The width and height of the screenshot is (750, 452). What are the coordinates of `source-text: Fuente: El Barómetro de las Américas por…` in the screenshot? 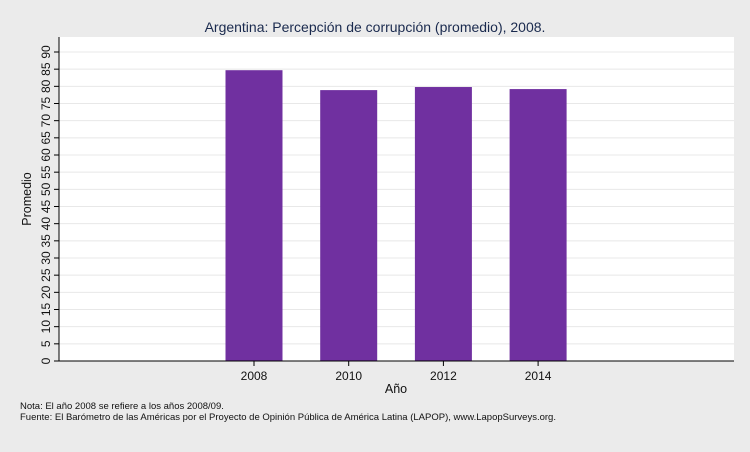 It's located at (288, 417).